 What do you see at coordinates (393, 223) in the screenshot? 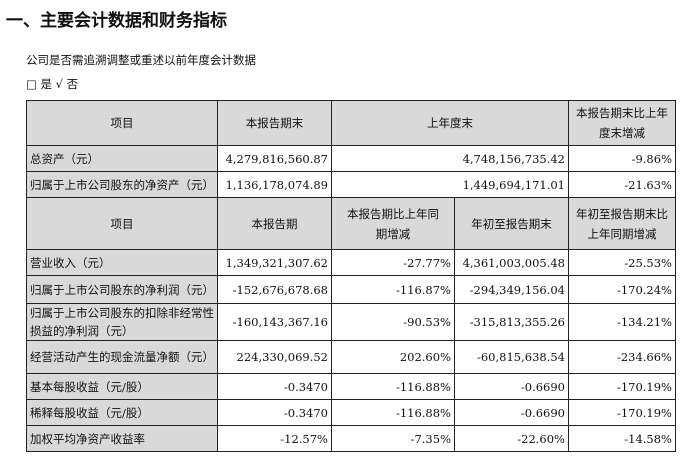
I see `header-cell: 本报告期比上年同期增减` at bounding box center [393, 223].